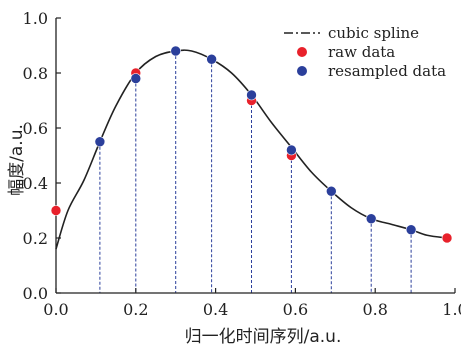 The width and height of the screenshot is (461, 350). I want to click on y-ticks: 0.0 0.2 0.4 0.6 0.8 1.0, so click(42, 156).